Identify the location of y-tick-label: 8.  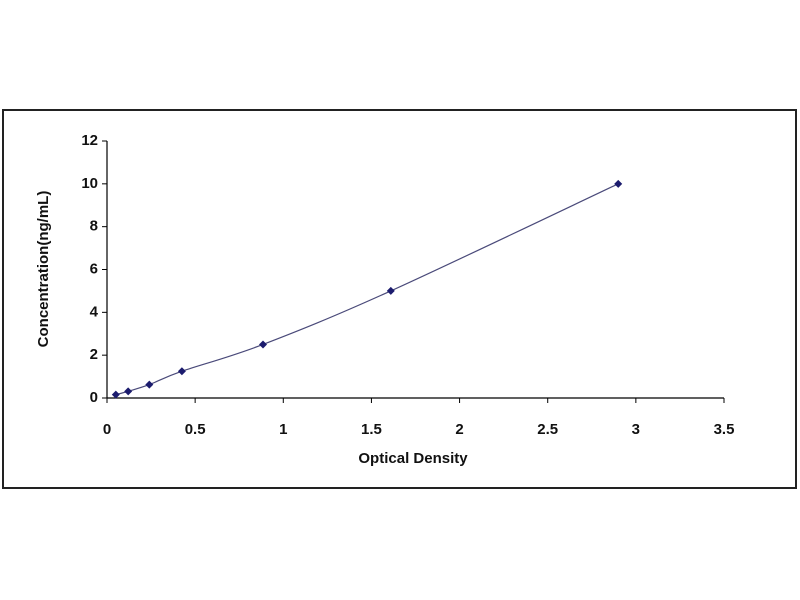
(94, 226).